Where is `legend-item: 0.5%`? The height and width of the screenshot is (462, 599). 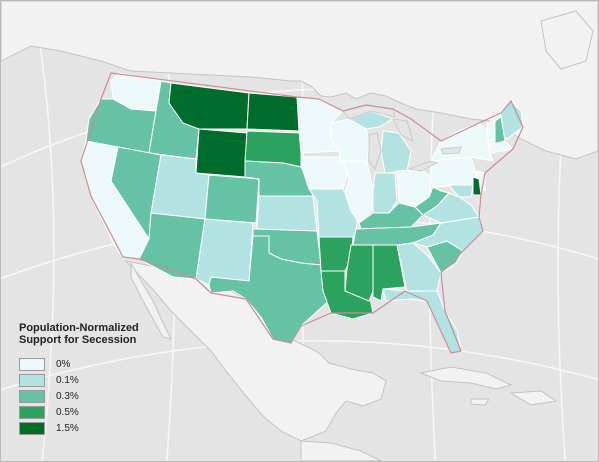
legend-item: 0.5% is located at coordinates (94, 412).